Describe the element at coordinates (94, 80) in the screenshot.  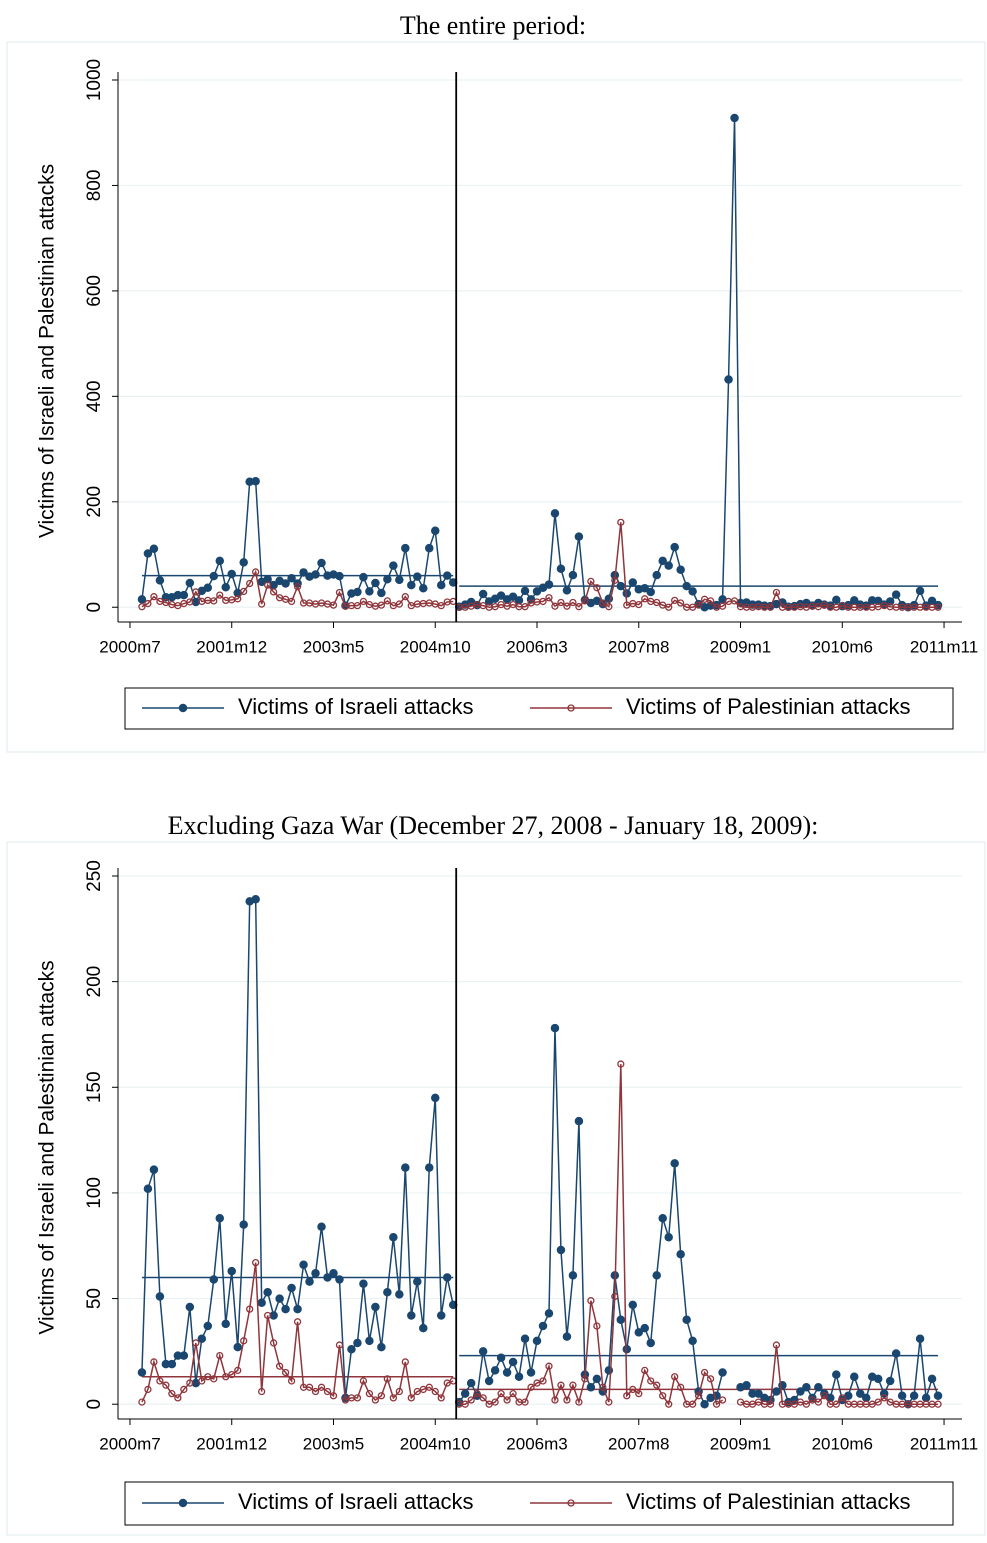
I see `y-tick-label: 1000` at that location.